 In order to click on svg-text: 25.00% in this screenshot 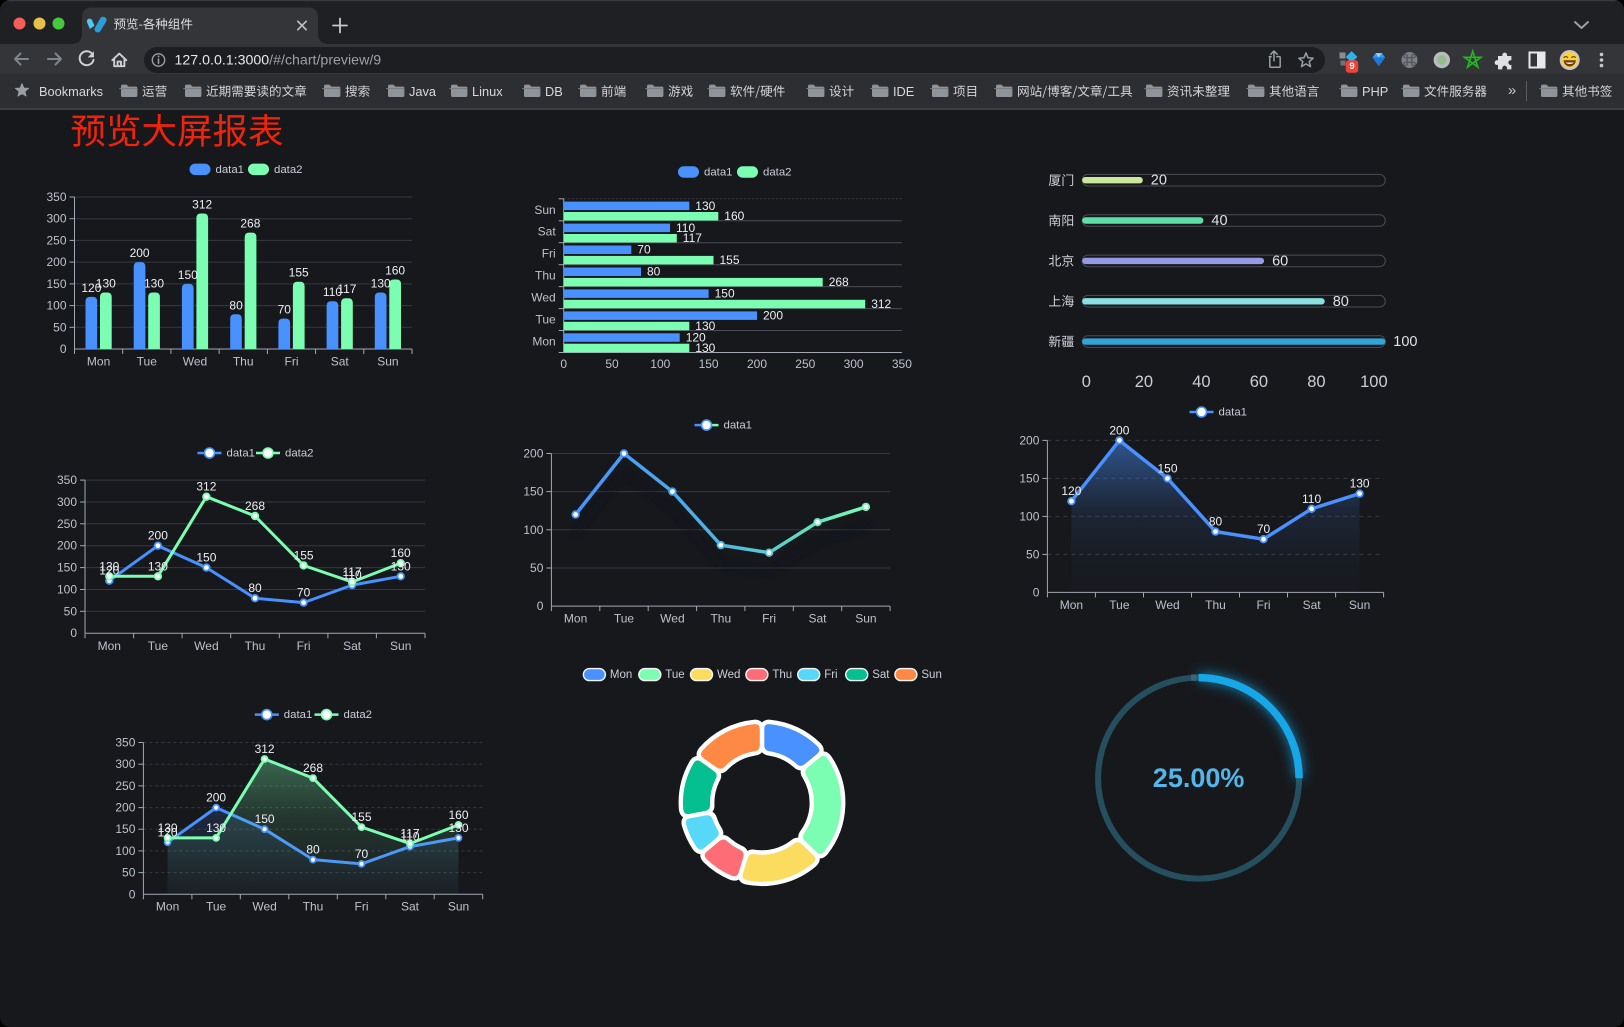, I will do `click(1199, 778)`.